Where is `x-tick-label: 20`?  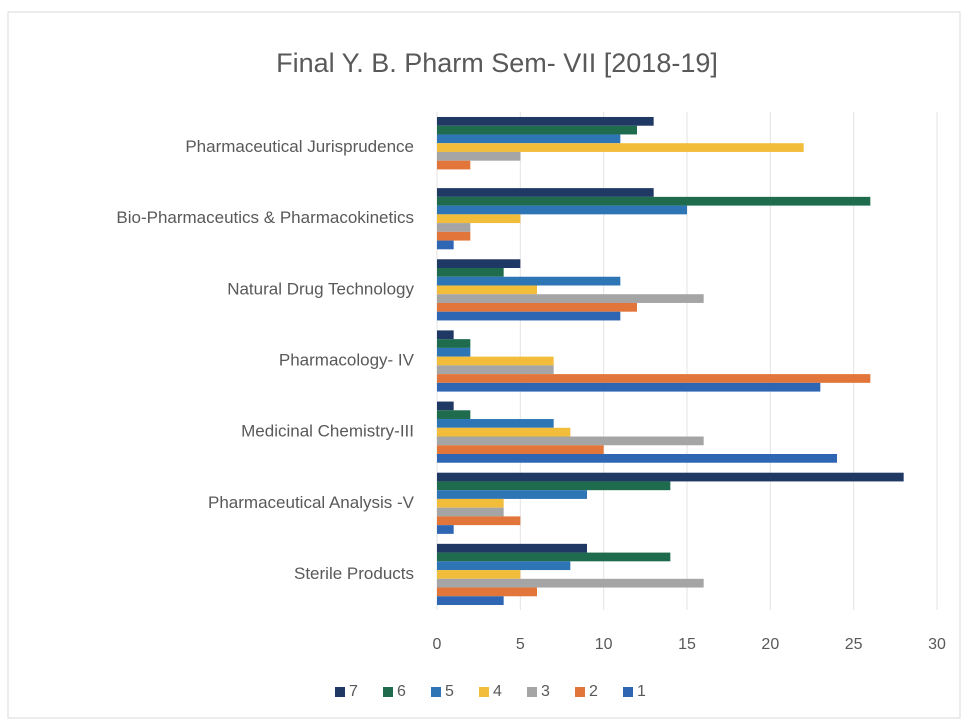 x-tick-label: 20 is located at coordinates (770, 644).